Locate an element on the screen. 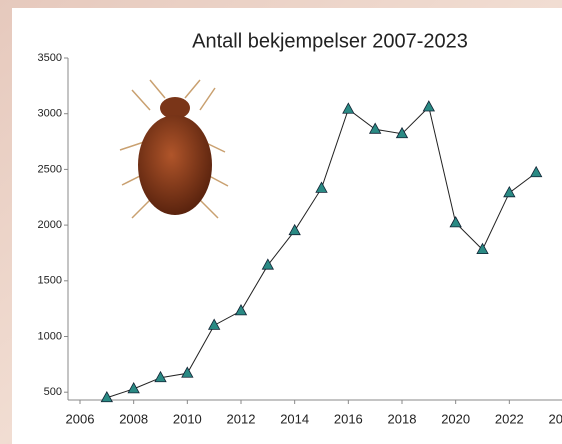 The height and width of the screenshot is (444, 562). x-tick-label: 2010 is located at coordinates (187, 418).